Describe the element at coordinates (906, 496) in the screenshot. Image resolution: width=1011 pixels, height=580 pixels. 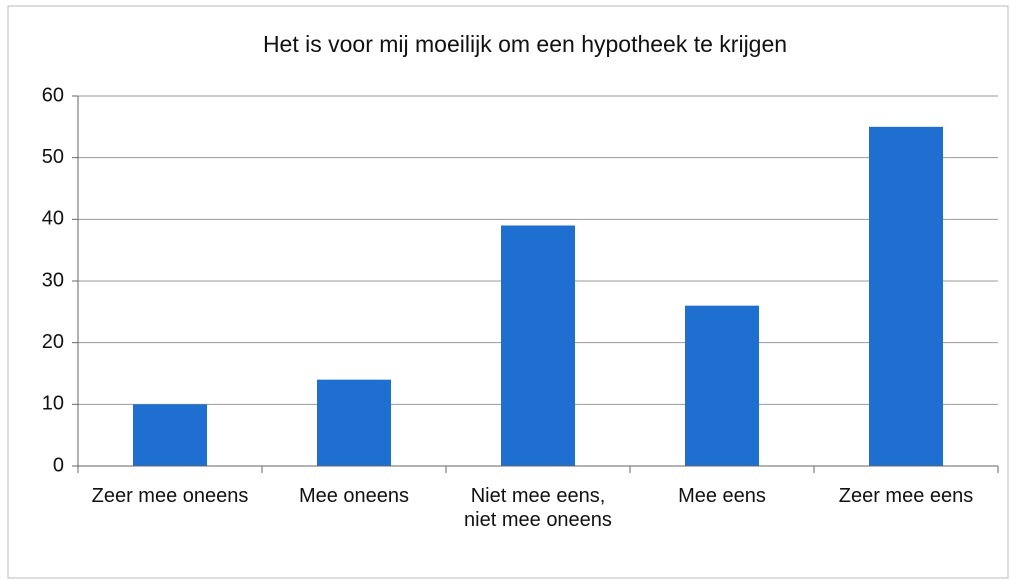
I see `x-tick-label: Zeer mee eens` at that location.